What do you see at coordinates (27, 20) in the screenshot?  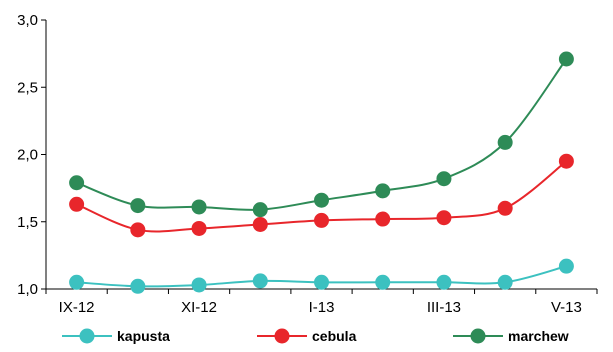 I see `y-tick-label: 3,0` at bounding box center [27, 20].